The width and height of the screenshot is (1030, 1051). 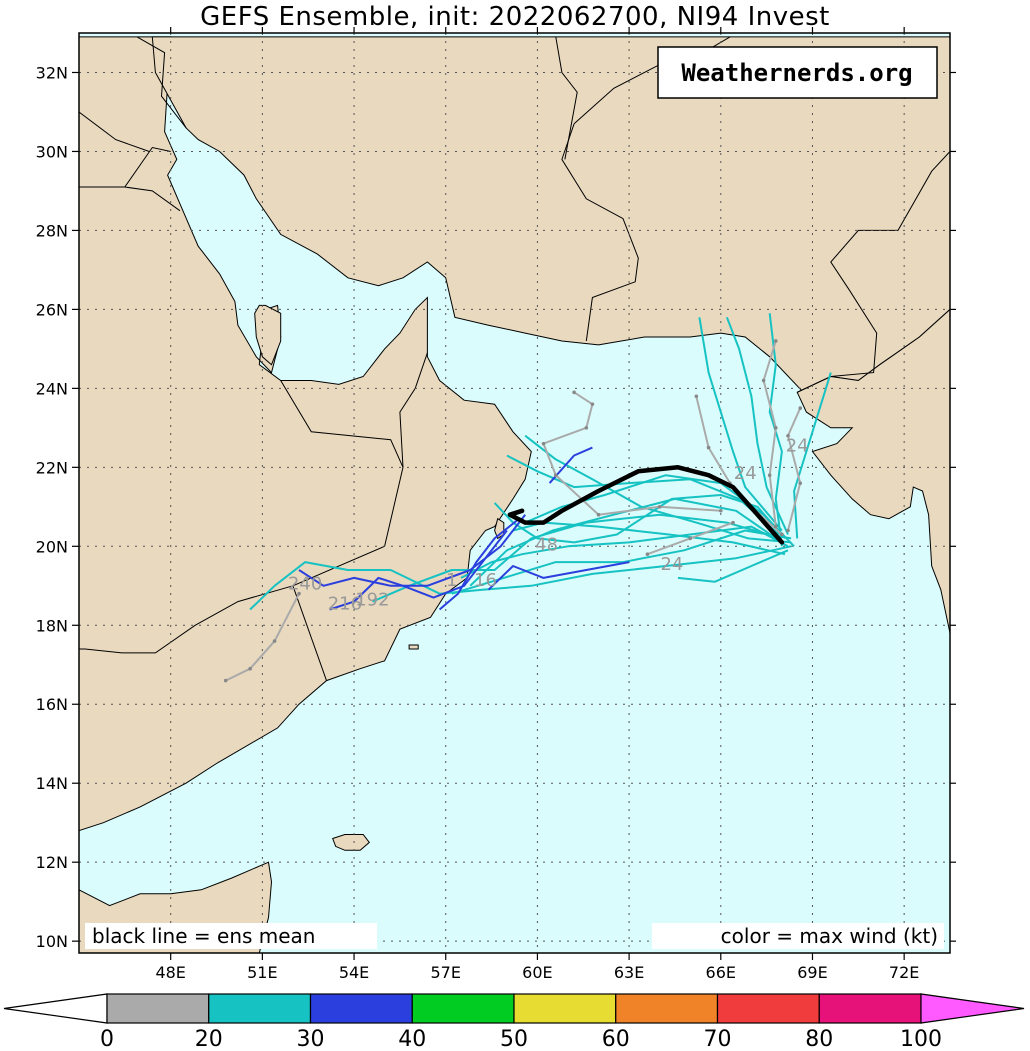 What do you see at coordinates (52, 309) in the screenshot?
I see `lat-label-26: 26N` at bounding box center [52, 309].